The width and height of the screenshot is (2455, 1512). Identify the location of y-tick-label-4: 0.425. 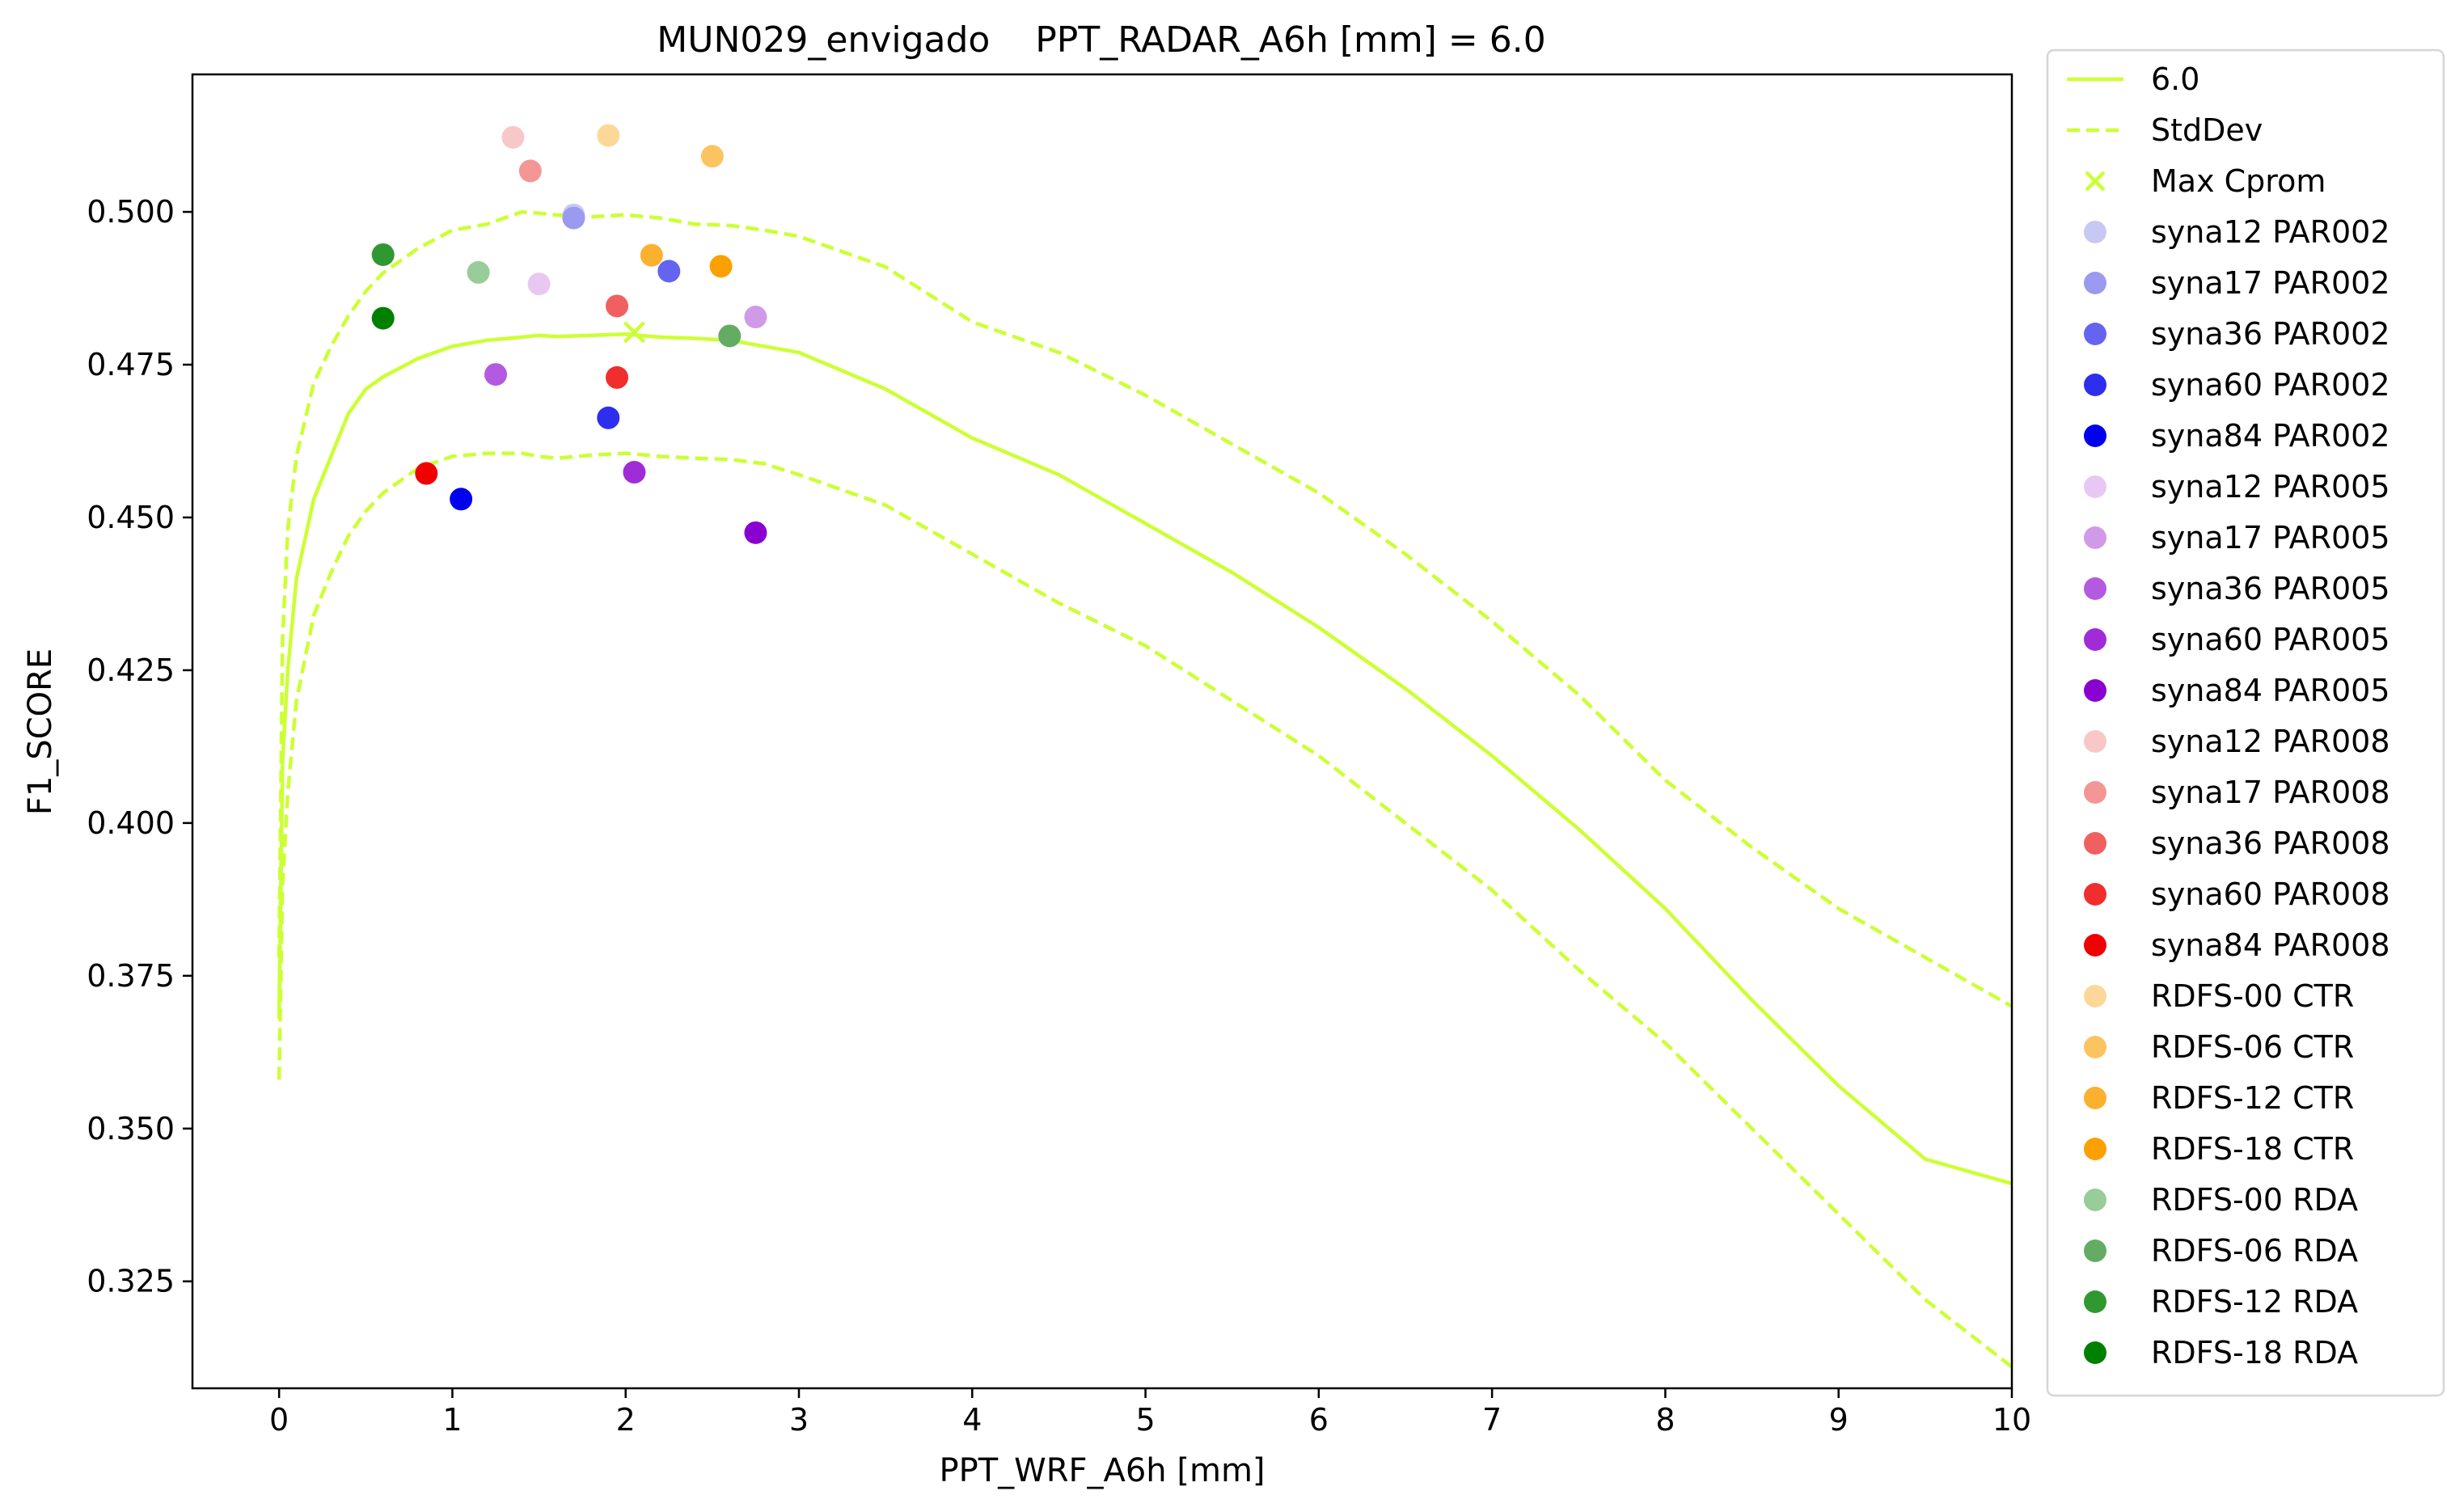
(131, 670).